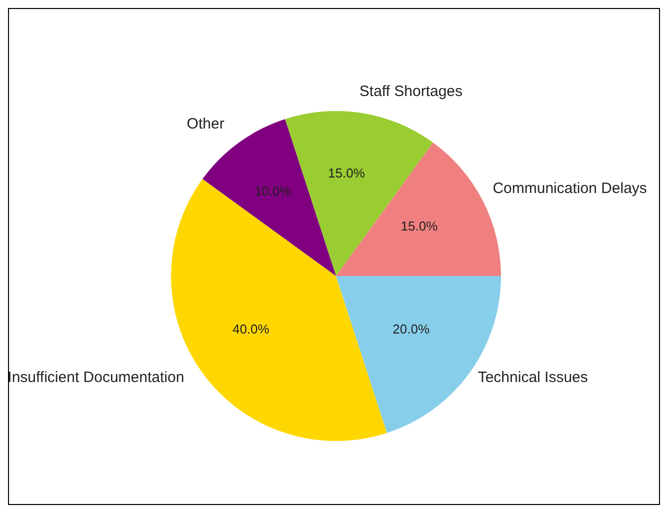  What do you see at coordinates (273, 190) in the screenshot?
I see `data-label: 10.0%` at bounding box center [273, 190].